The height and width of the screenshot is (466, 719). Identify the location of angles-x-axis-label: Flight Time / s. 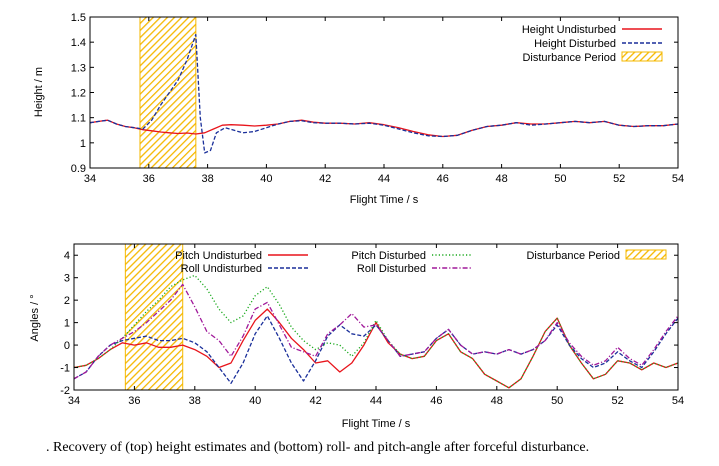
(376, 424).